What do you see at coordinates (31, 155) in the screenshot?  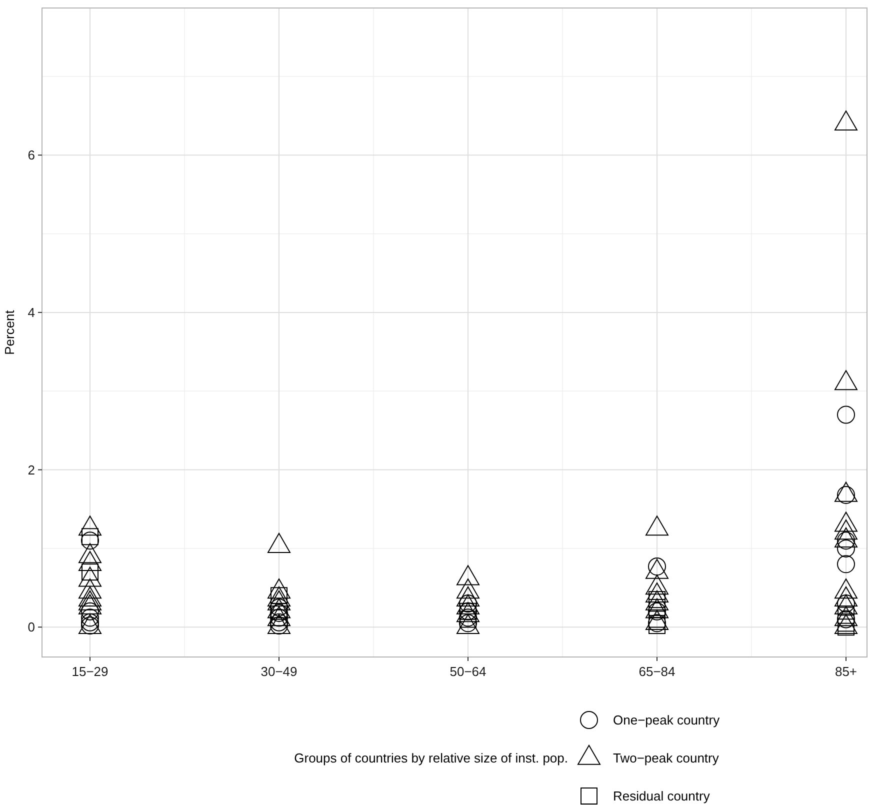 I see `y-tick-label: 6` at bounding box center [31, 155].